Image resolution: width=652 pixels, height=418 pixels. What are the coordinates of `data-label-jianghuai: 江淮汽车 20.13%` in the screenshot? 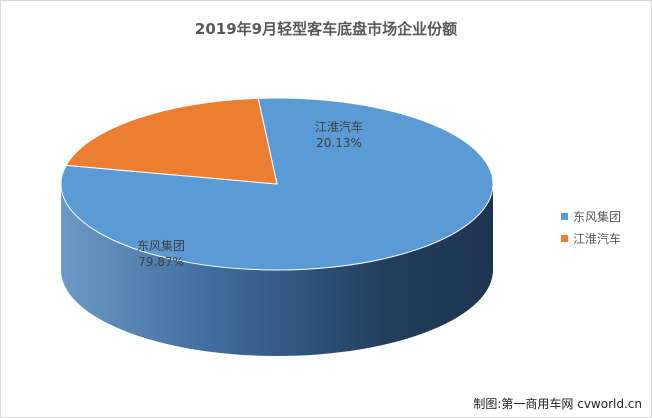 It's located at (339, 135).